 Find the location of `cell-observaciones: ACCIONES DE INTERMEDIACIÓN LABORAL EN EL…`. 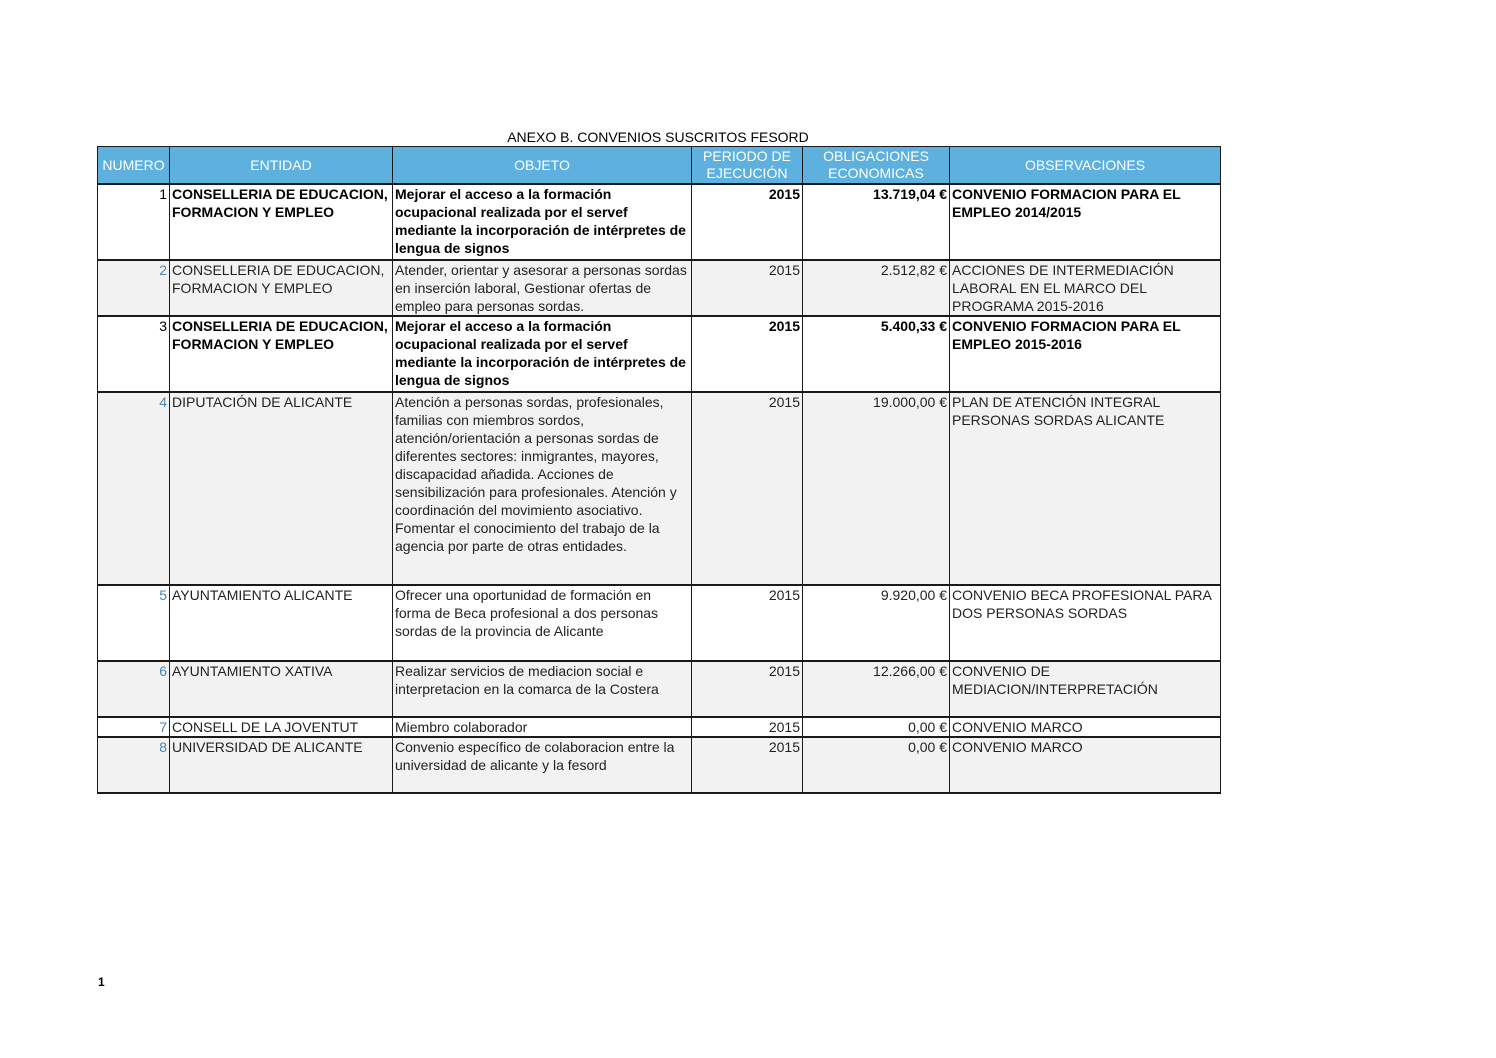

cell-observaciones: ACCIONES DE INTERMEDIACIÓN LABORAL EN EL… is located at coordinates (1085, 287).